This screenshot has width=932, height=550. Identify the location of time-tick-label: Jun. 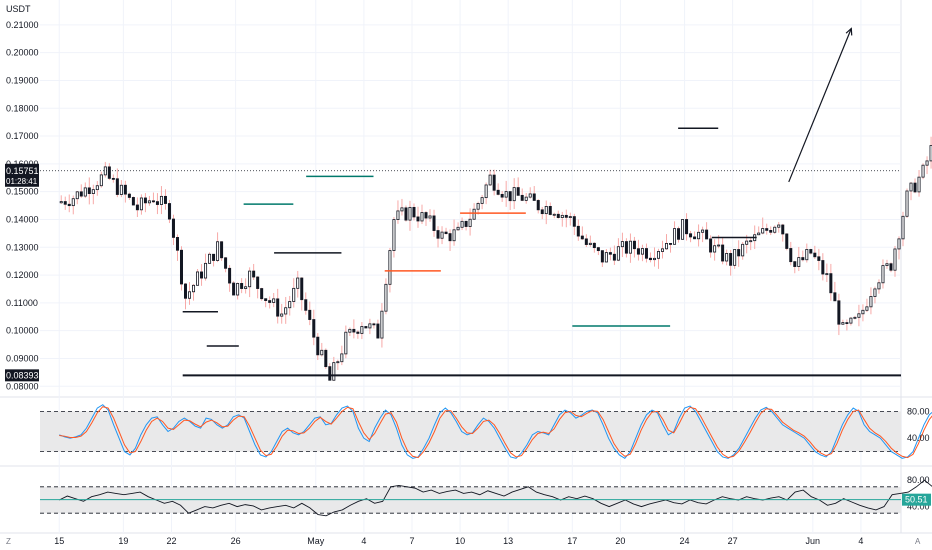
(813, 541).